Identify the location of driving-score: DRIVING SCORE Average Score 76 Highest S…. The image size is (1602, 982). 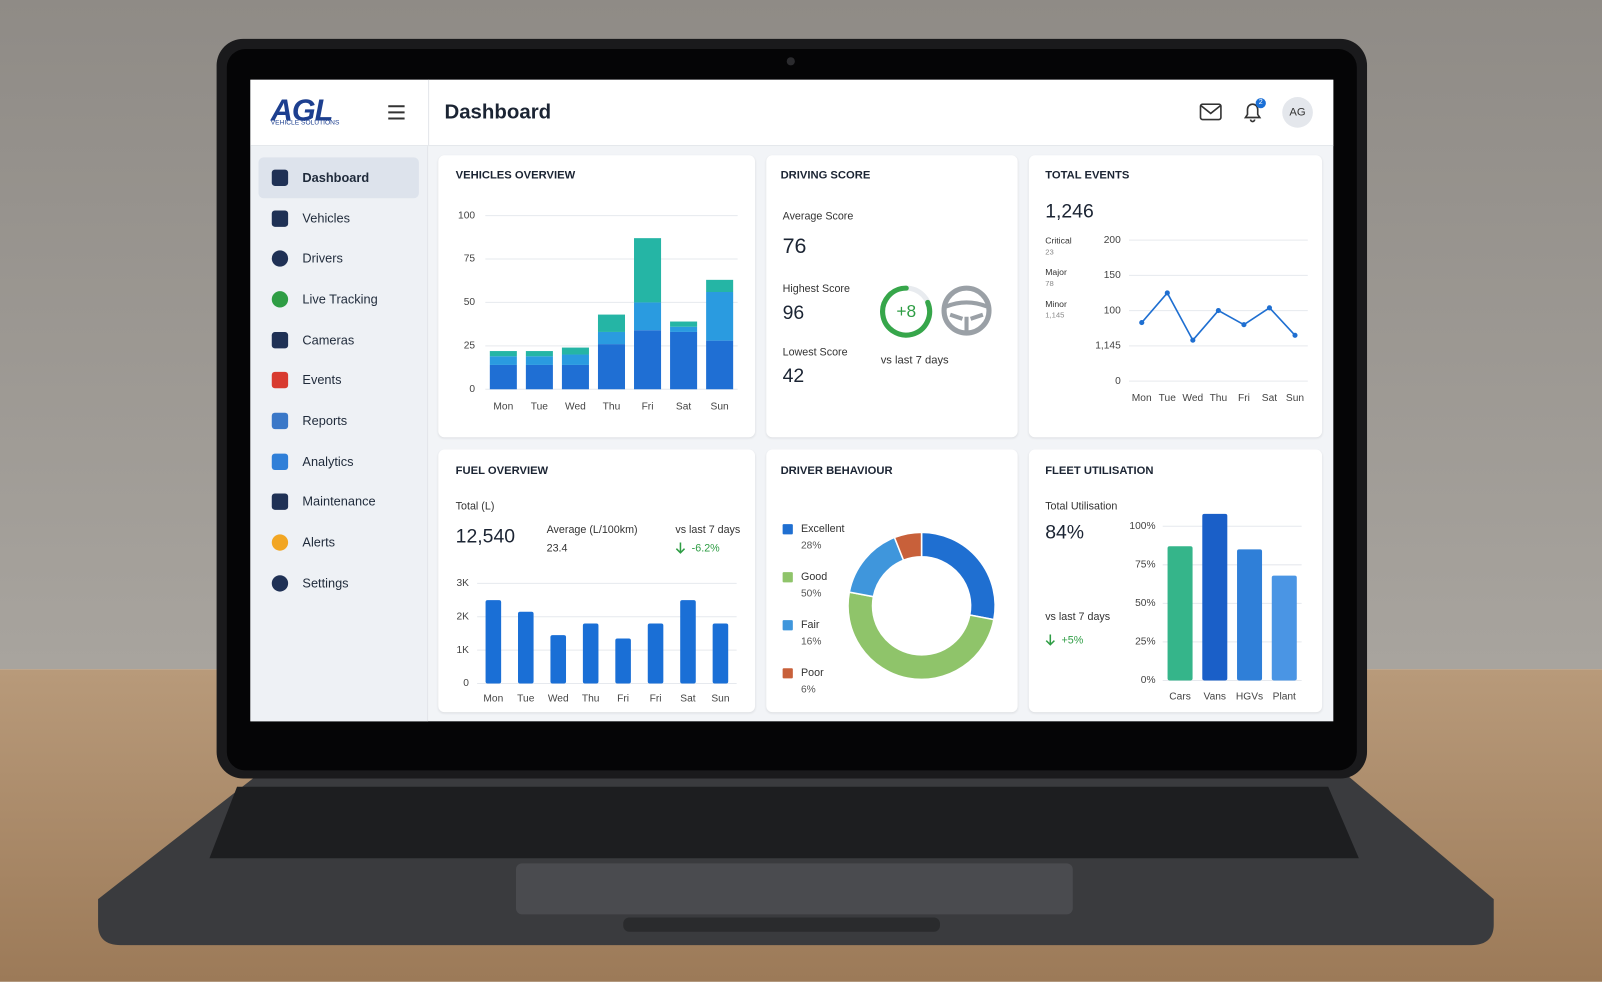
(886, 278).